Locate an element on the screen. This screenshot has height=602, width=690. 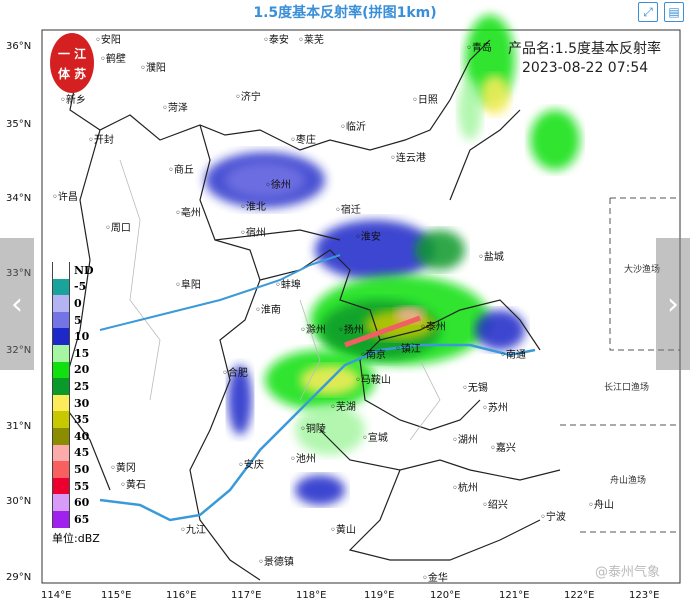
watermark: @泰州气象 is located at coordinates (627, 572).